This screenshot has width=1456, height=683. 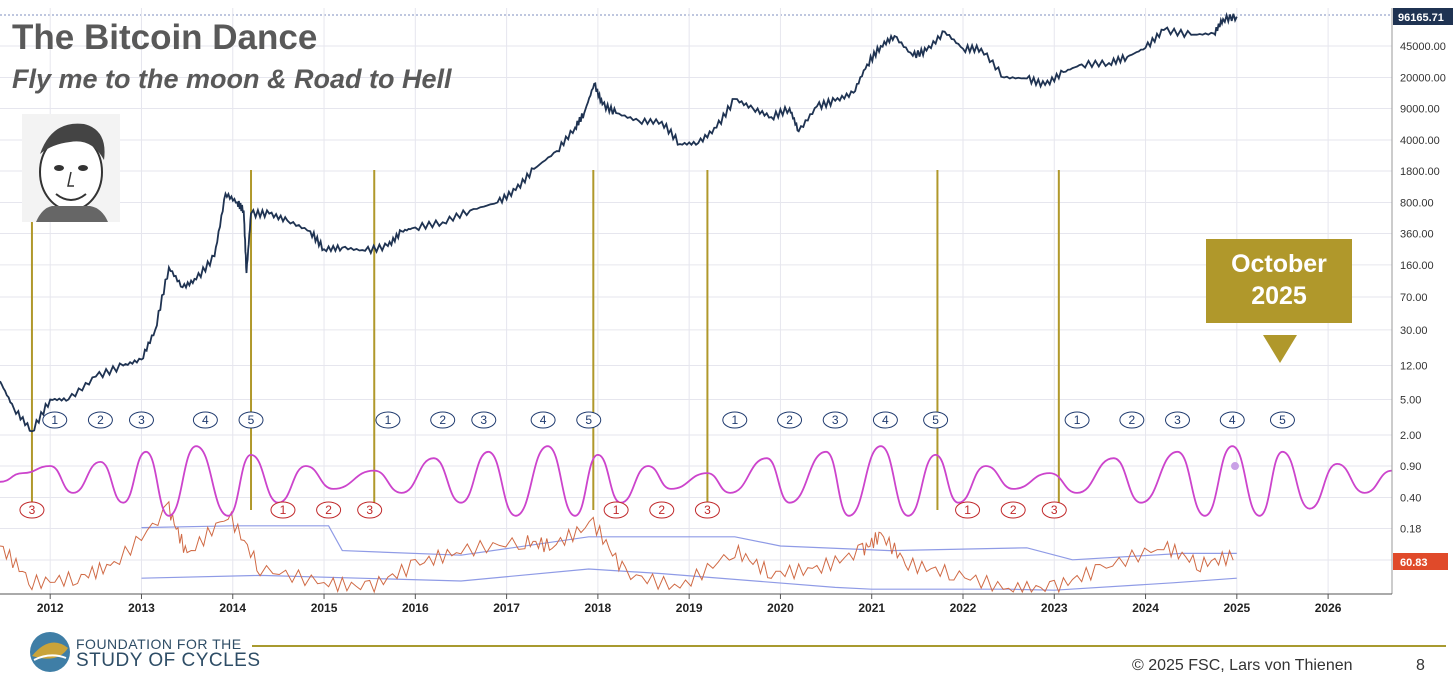 I want to click on y-tick-label: 9000.00, so click(x=1420, y=109).